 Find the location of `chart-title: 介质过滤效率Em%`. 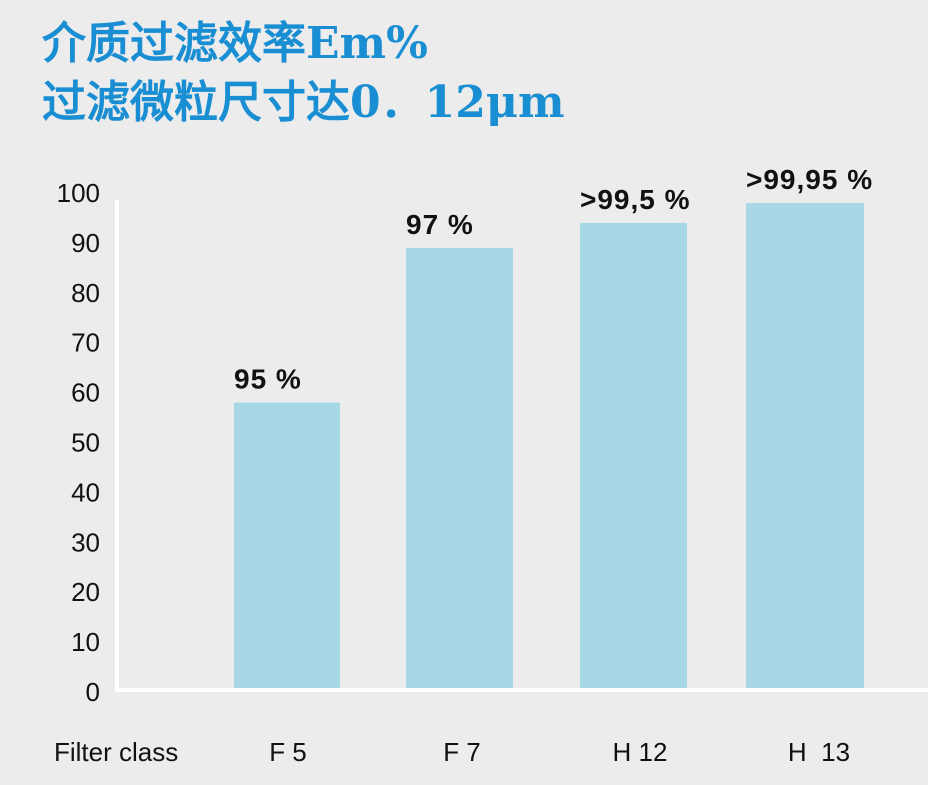

chart-title: 介质过滤效率Em% is located at coordinates (235, 43).